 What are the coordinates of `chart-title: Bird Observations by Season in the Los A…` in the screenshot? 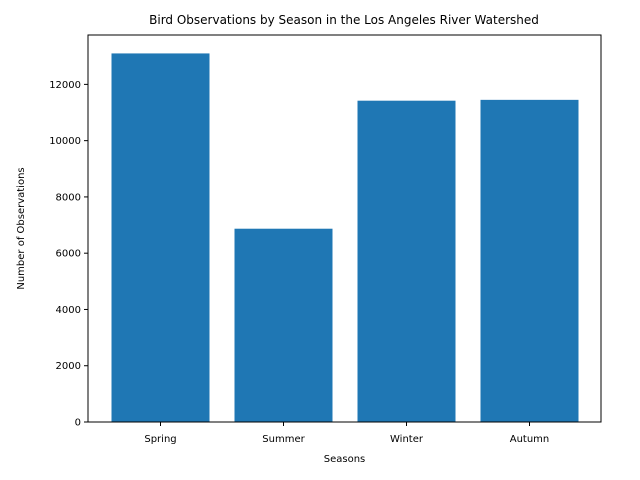 It's located at (344, 20).